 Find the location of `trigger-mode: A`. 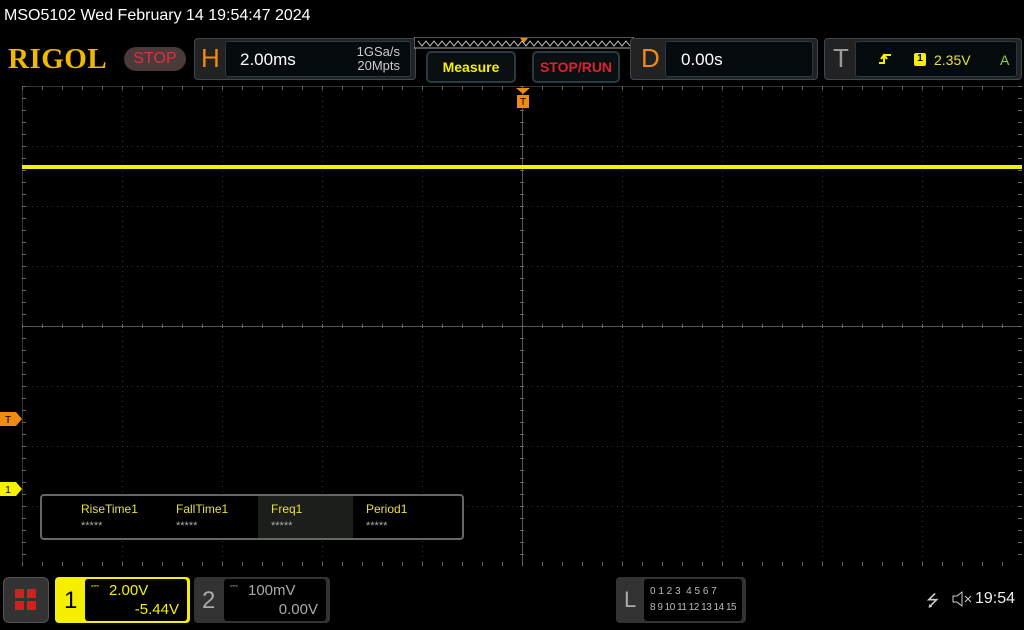

trigger-mode: A is located at coordinates (1005, 60).